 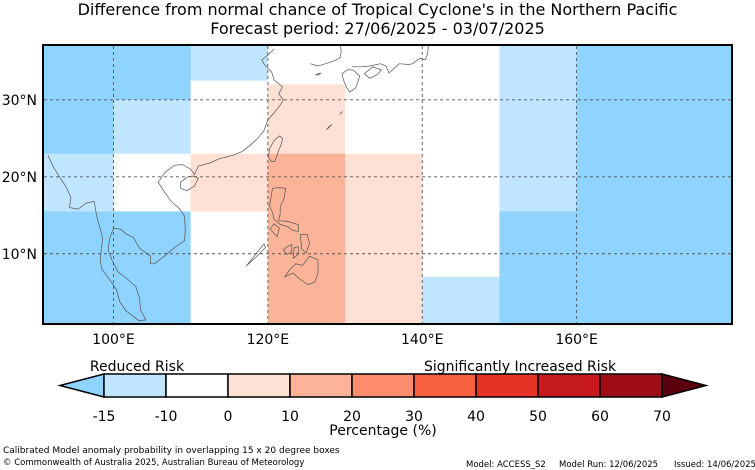 What do you see at coordinates (113, 340) in the screenshot?
I see `lon-tick-label: 100°E` at bounding box center [113, 340].